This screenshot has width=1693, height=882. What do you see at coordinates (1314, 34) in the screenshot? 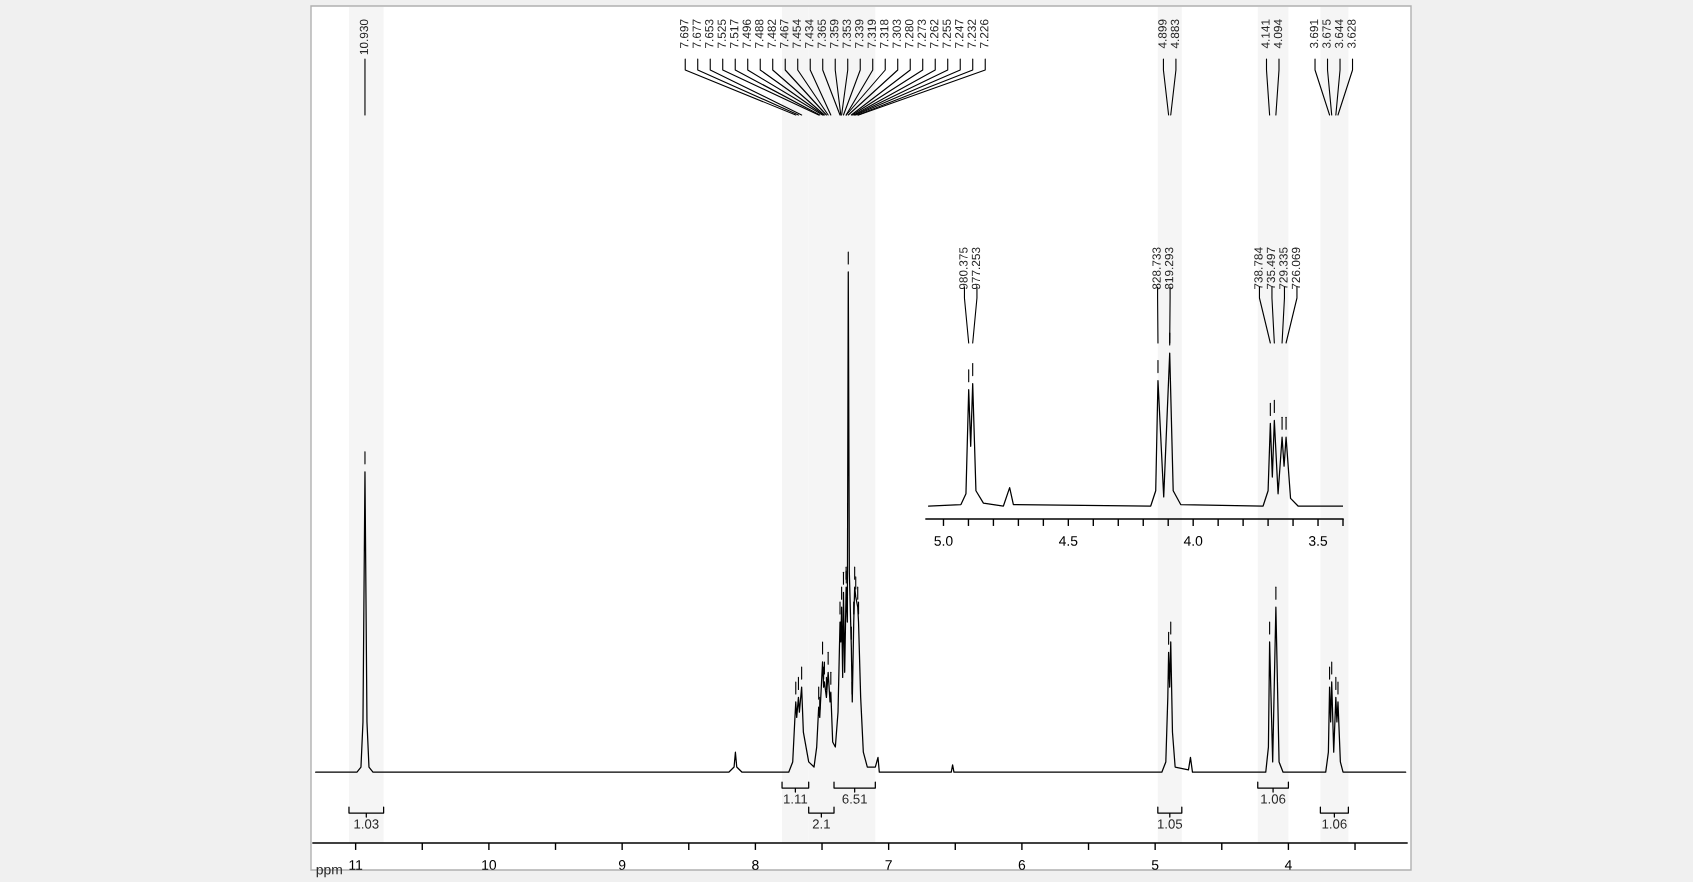
I see `annotation: 3.691` at bounding box center [1314, 34].